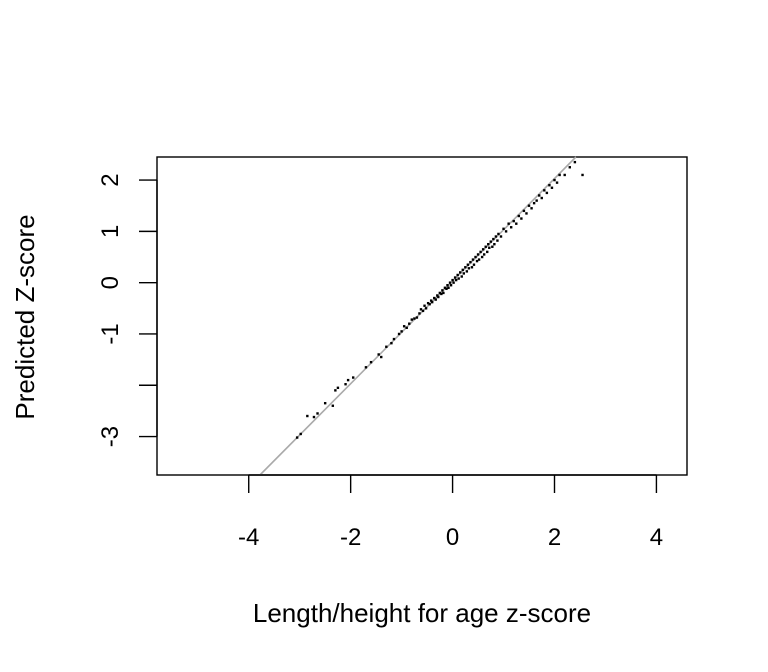 The image size is (768, 672). What do you see at coordinates (422, 613) in the screenshot?
I see `x-axis-title: Length/height for age z-score` at bounding box center [422, 613].